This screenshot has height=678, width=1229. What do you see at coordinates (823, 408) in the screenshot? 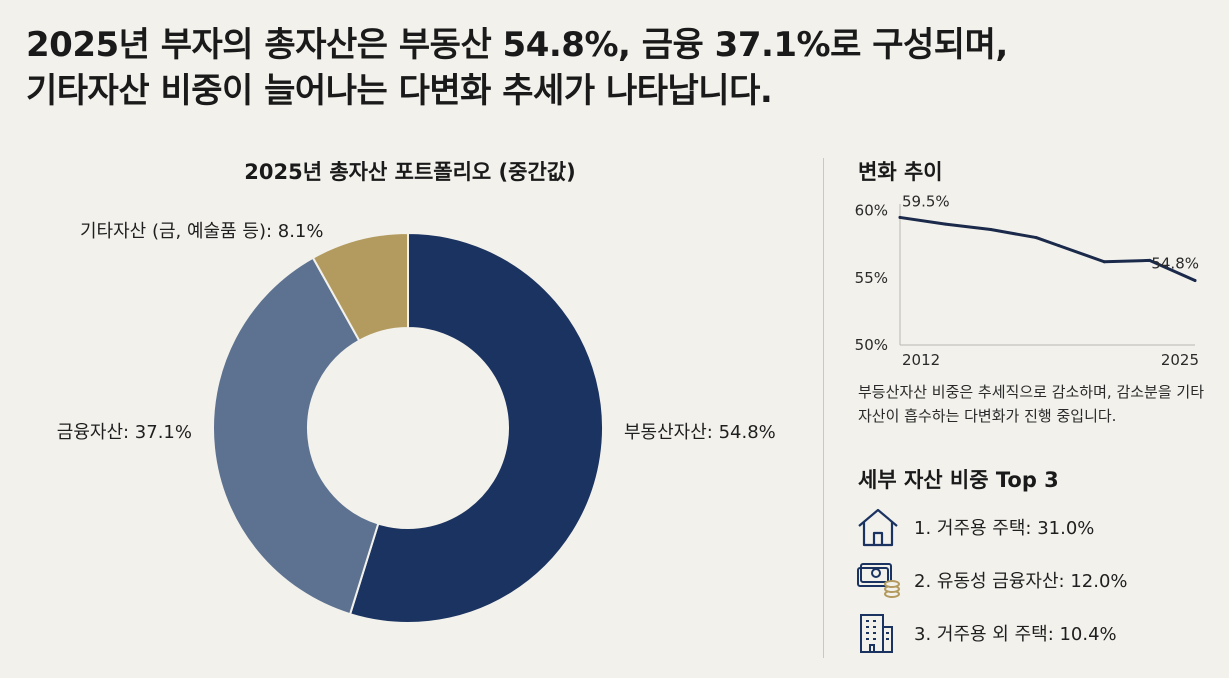
I see `vertical-divider` at bounding box center [823, 408].